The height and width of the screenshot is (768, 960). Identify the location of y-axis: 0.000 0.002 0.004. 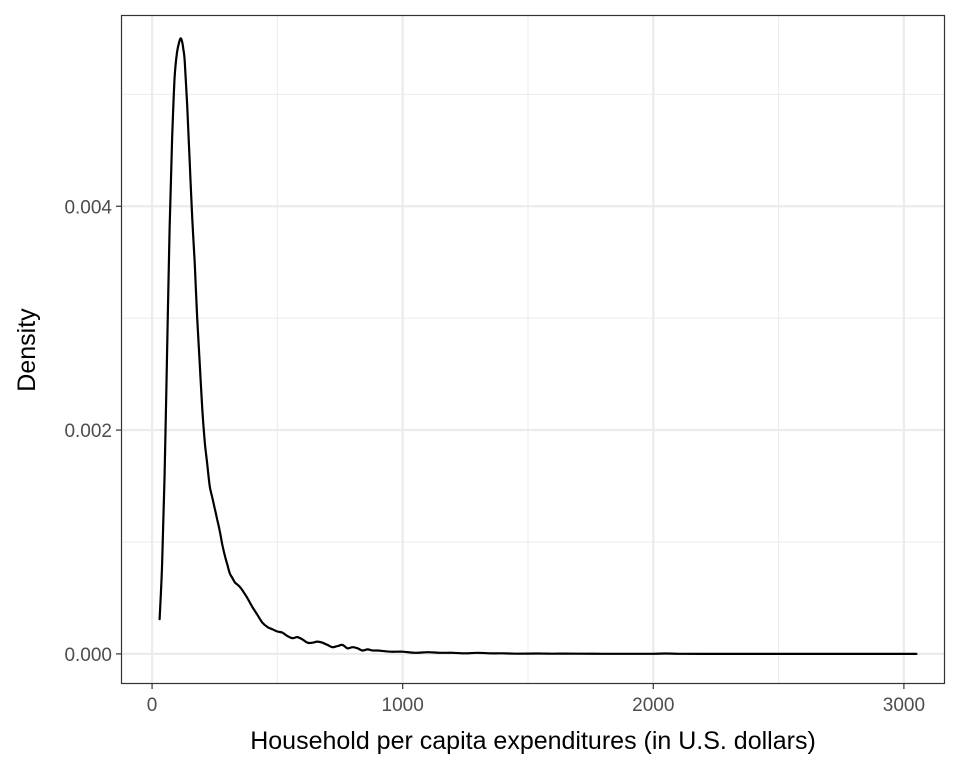
(93, 431).